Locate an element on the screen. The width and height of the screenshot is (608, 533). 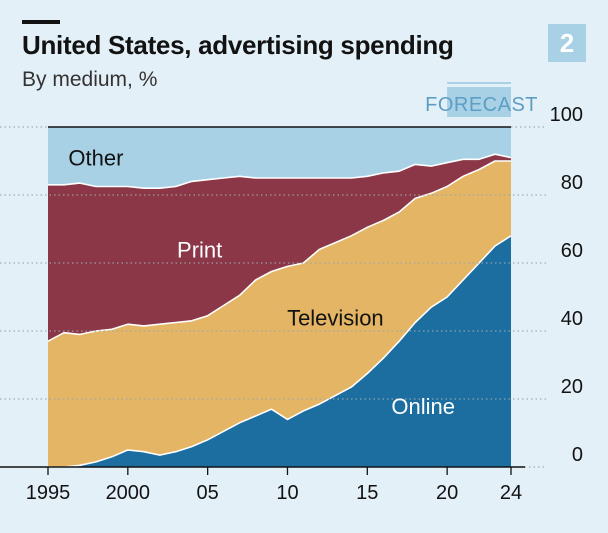
x-tick-label: 15 is located at coordinates (367, 493).